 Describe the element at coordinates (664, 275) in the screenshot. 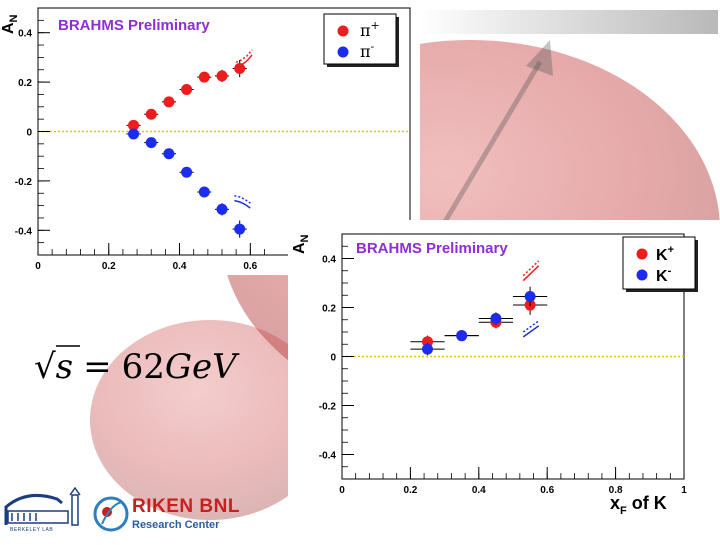

I see `legend-k-minus-label: K-` at that location.